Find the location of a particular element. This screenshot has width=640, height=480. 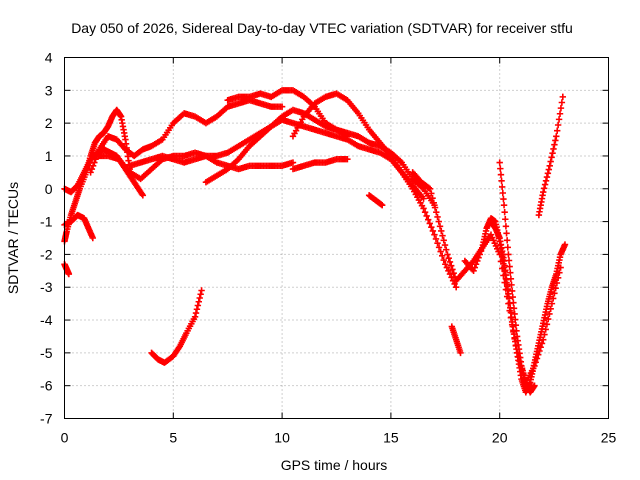

x-tick-label: 5 is located at coordinates (173, 438).